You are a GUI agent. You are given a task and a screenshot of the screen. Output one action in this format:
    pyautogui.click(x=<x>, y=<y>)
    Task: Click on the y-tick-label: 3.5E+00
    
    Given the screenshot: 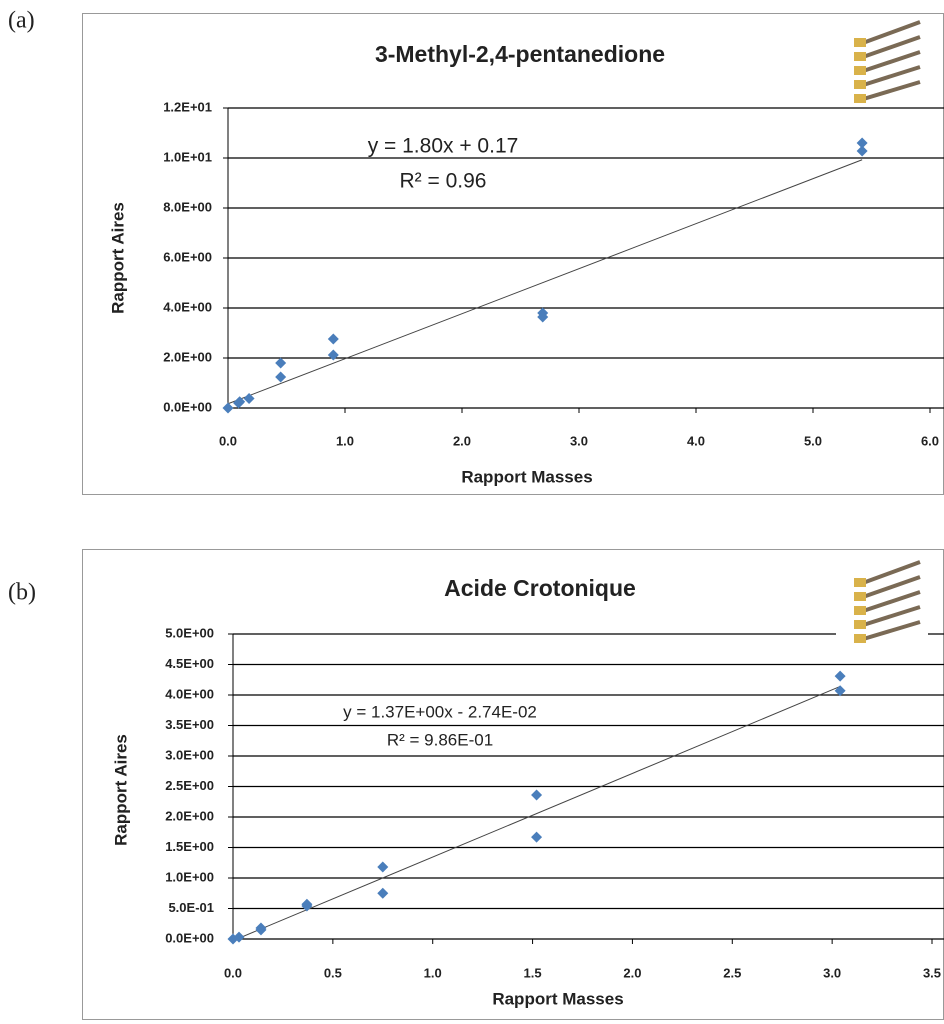 What is the action you would take?
    pyautogui.click(x=189, y=724)
    